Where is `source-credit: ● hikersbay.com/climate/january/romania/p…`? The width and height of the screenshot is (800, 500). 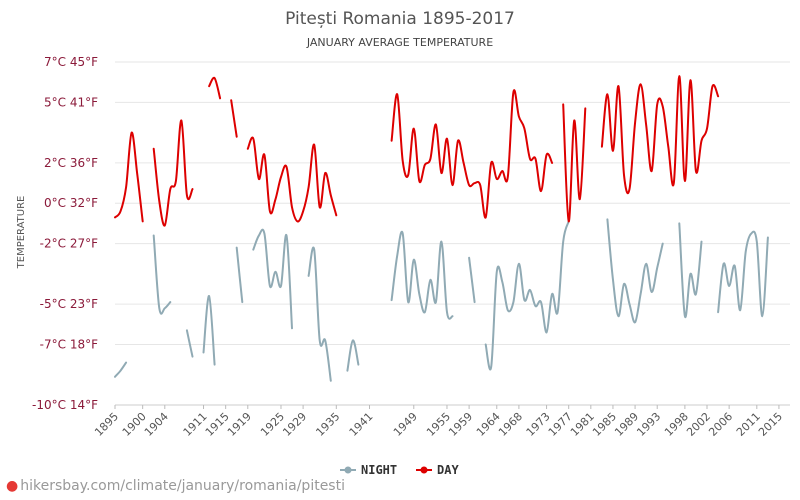
source-credit: ● hikersbay.com/climate/january/romania/p… is located at coordinates (175, 486).